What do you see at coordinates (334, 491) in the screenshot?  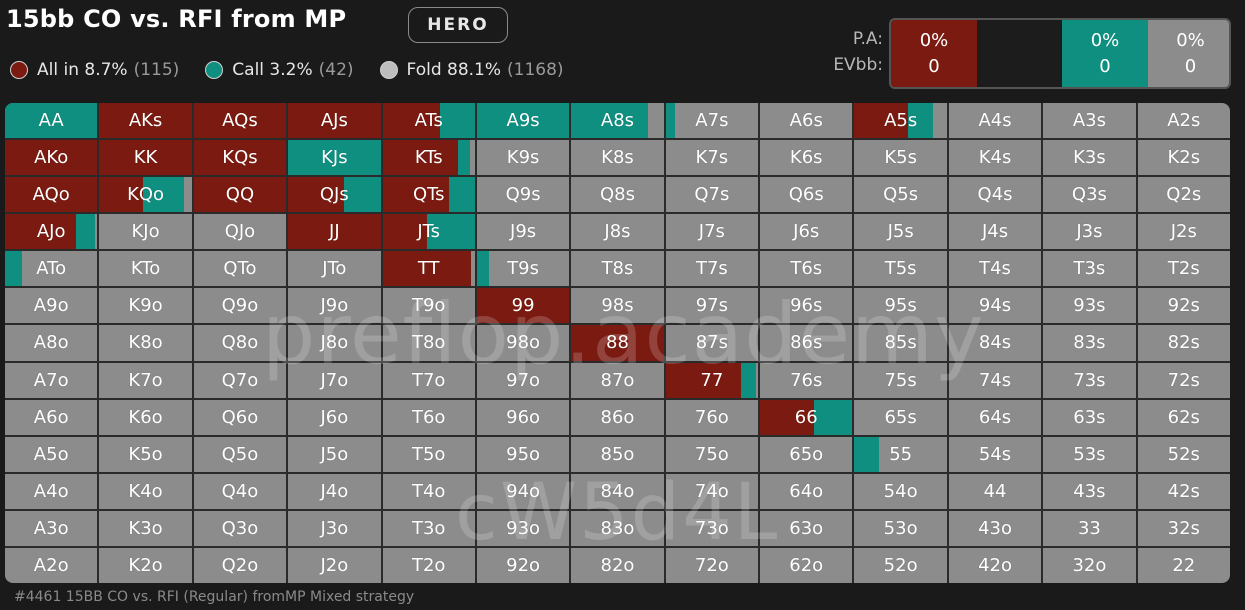 I see `hand-cell: J4o` at bounding box center [334, 491].